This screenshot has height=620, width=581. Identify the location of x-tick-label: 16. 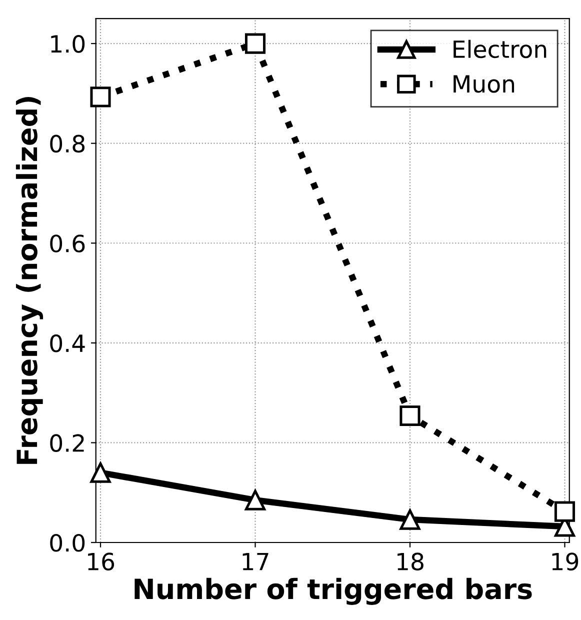
(101, 561).